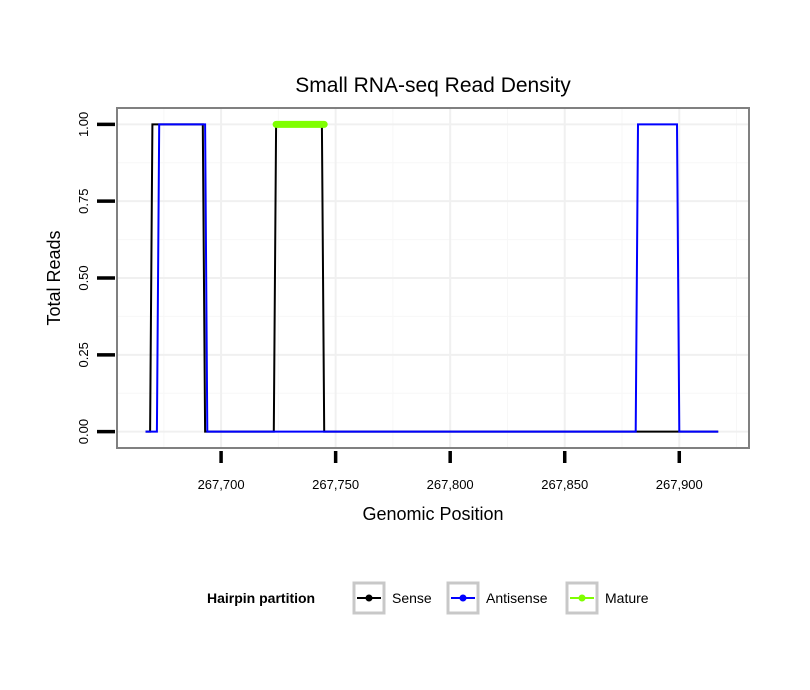 The height and width of the screenshot is (690, 810). What do you see at coordinates (83, 201) in the screenshot?
I see `y-tick-label: 0.75` at bounding box center [83, 201].